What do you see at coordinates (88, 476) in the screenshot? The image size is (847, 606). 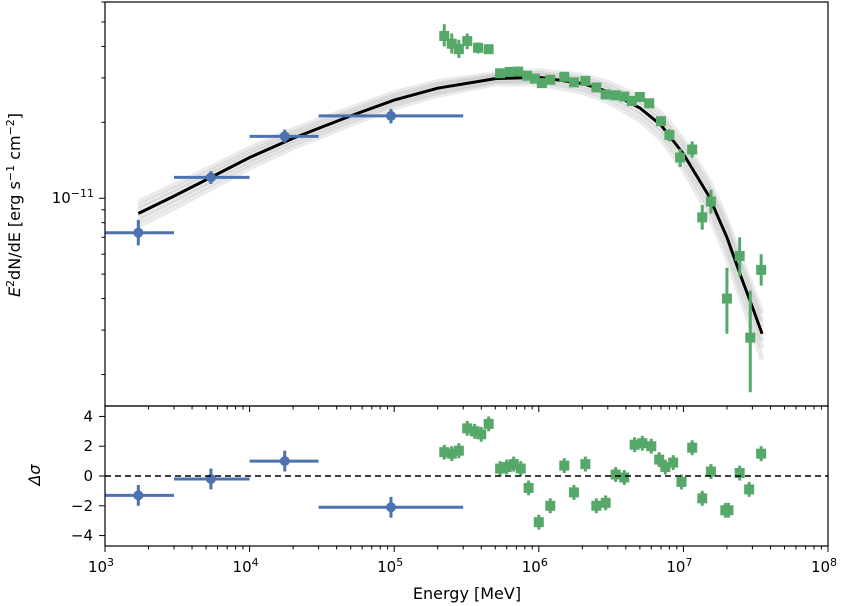 I see `bottom-y-tick-label: 0` at bounding box center [88, 476].